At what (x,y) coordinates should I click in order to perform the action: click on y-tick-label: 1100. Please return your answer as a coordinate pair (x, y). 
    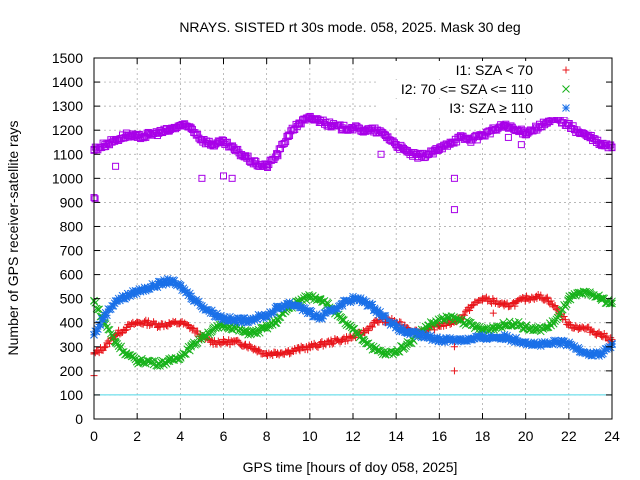
    Looking at the image, I should click on (68, 154).